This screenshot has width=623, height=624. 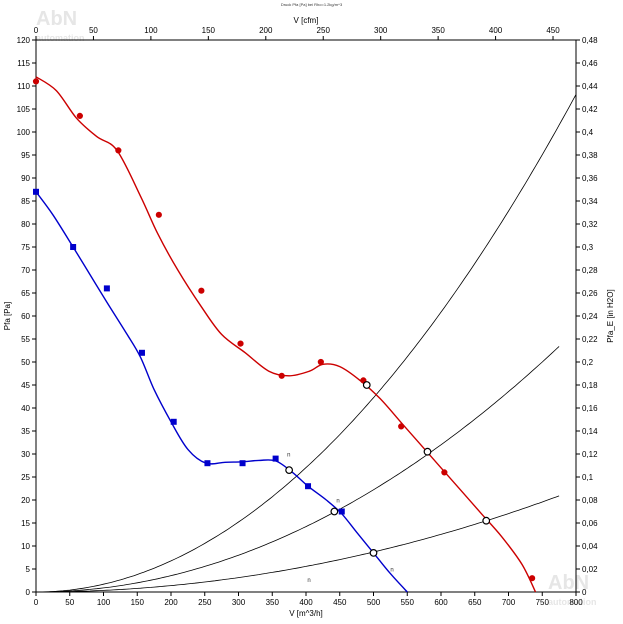 I want to click on y-tick-label: 15, so click(x=25, y=523).